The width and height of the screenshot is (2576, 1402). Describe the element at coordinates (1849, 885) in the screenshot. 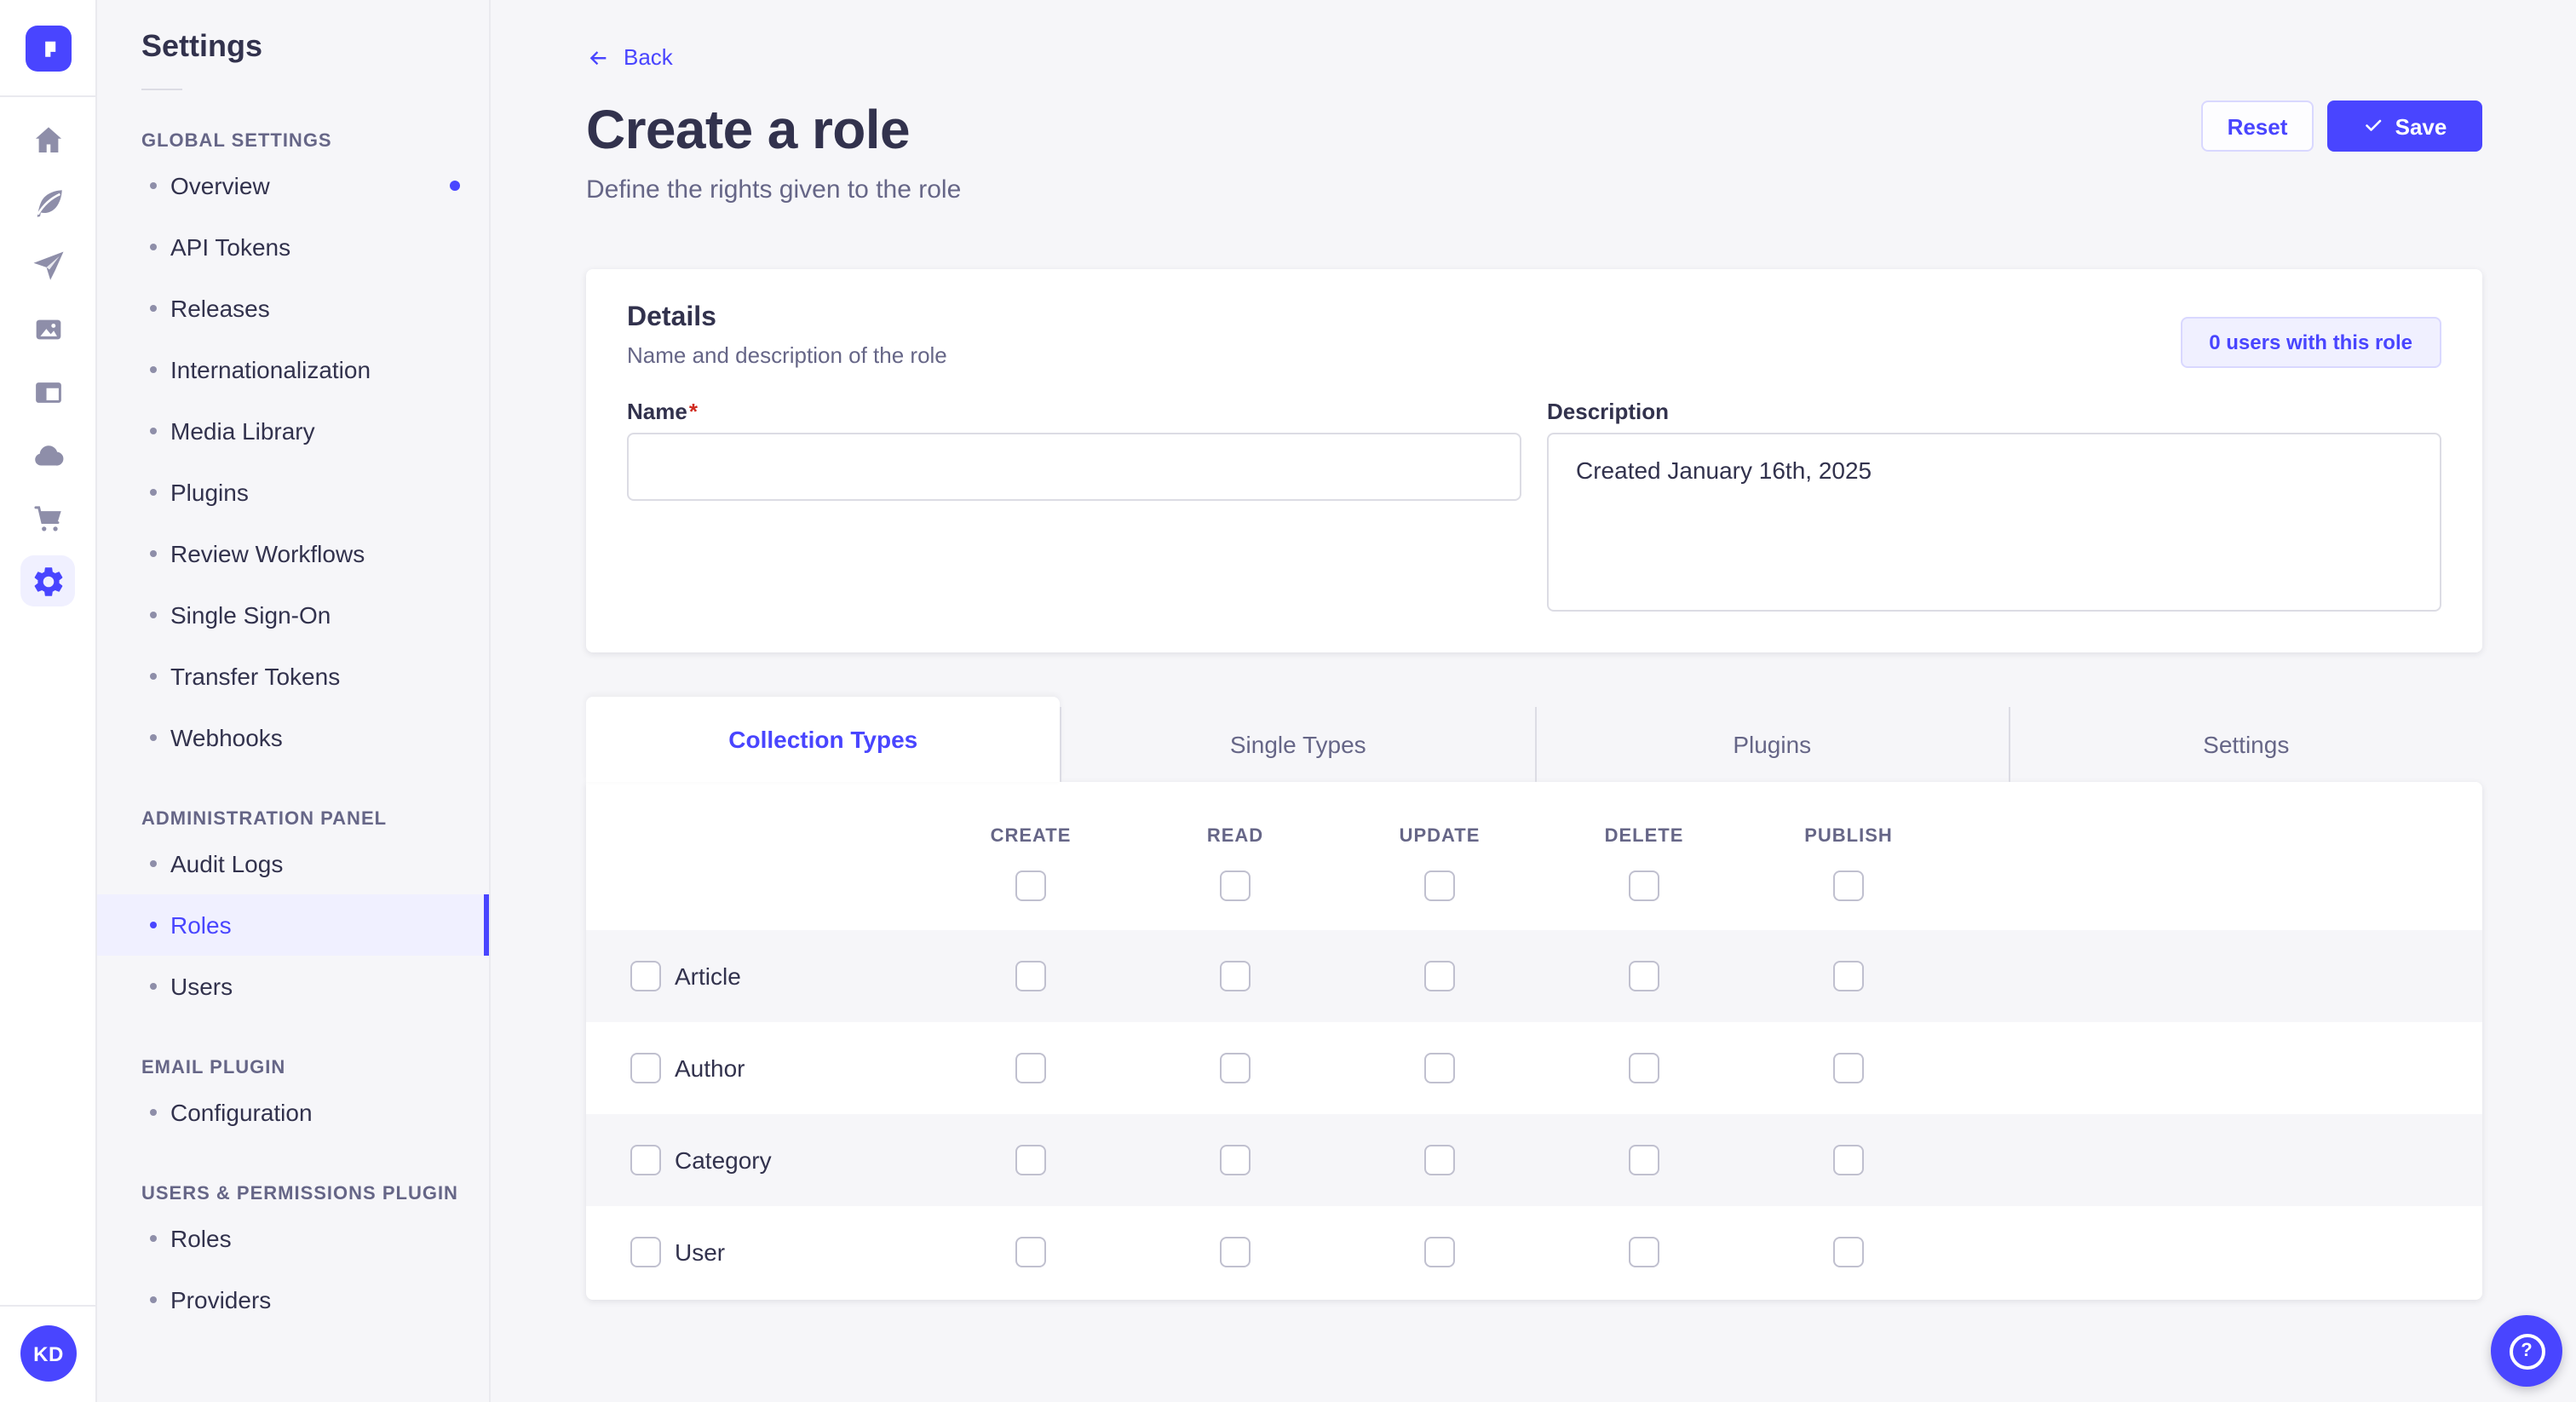

I see `select-all-publish-checkbox` at that location.